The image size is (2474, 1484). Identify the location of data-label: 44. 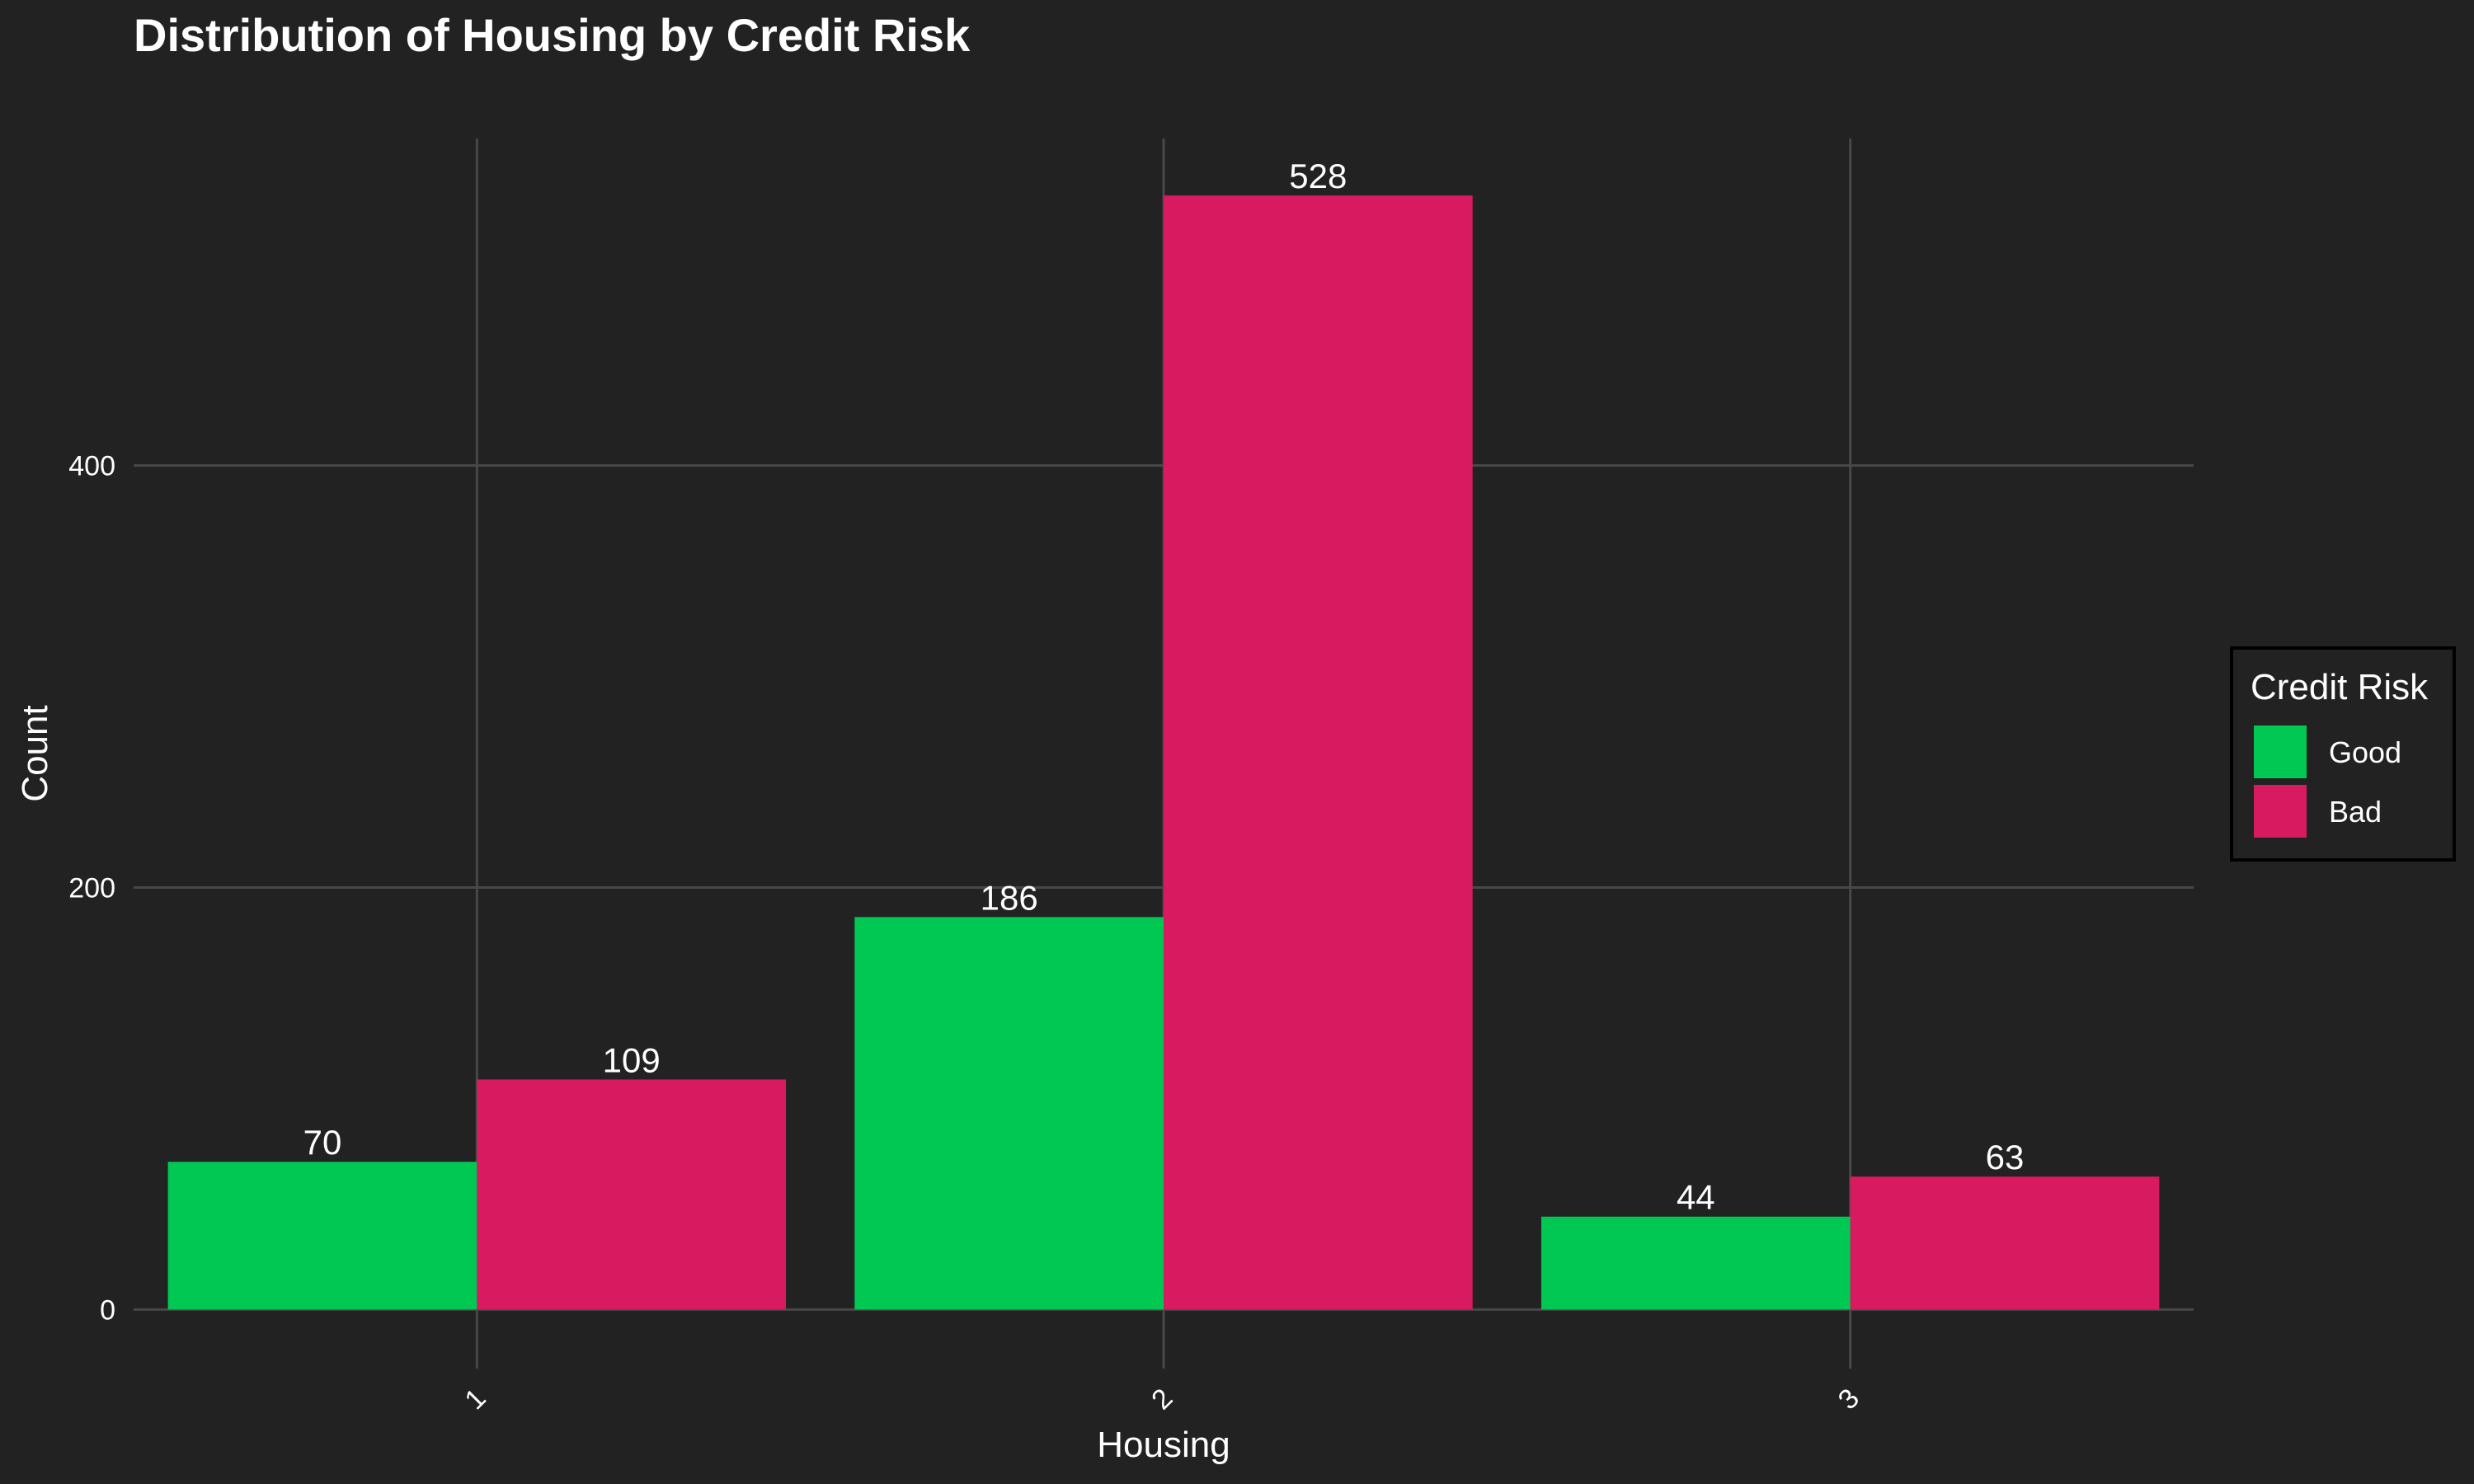
(1696, 1197).